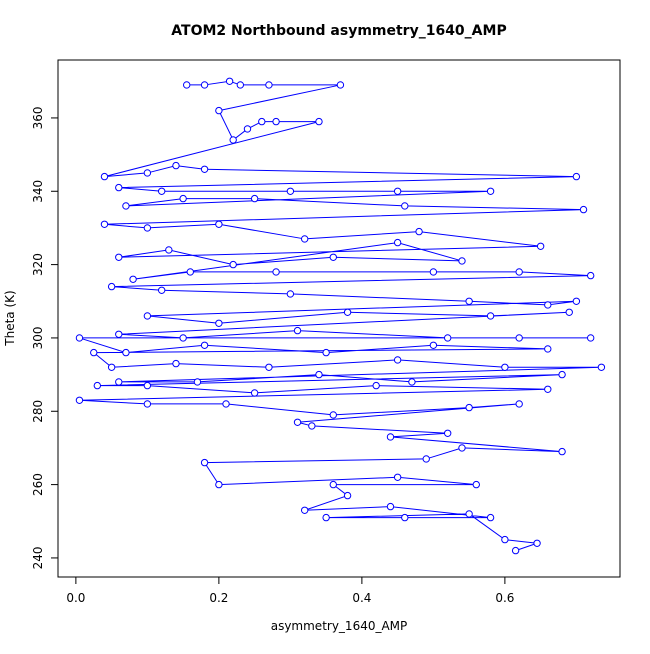 This screenshot has width=650, height=654. What do you see at coordinates (10, 318) in the screenshot?
I see `y-axis-label: Theta (K)` at bounding box center [10, 318].